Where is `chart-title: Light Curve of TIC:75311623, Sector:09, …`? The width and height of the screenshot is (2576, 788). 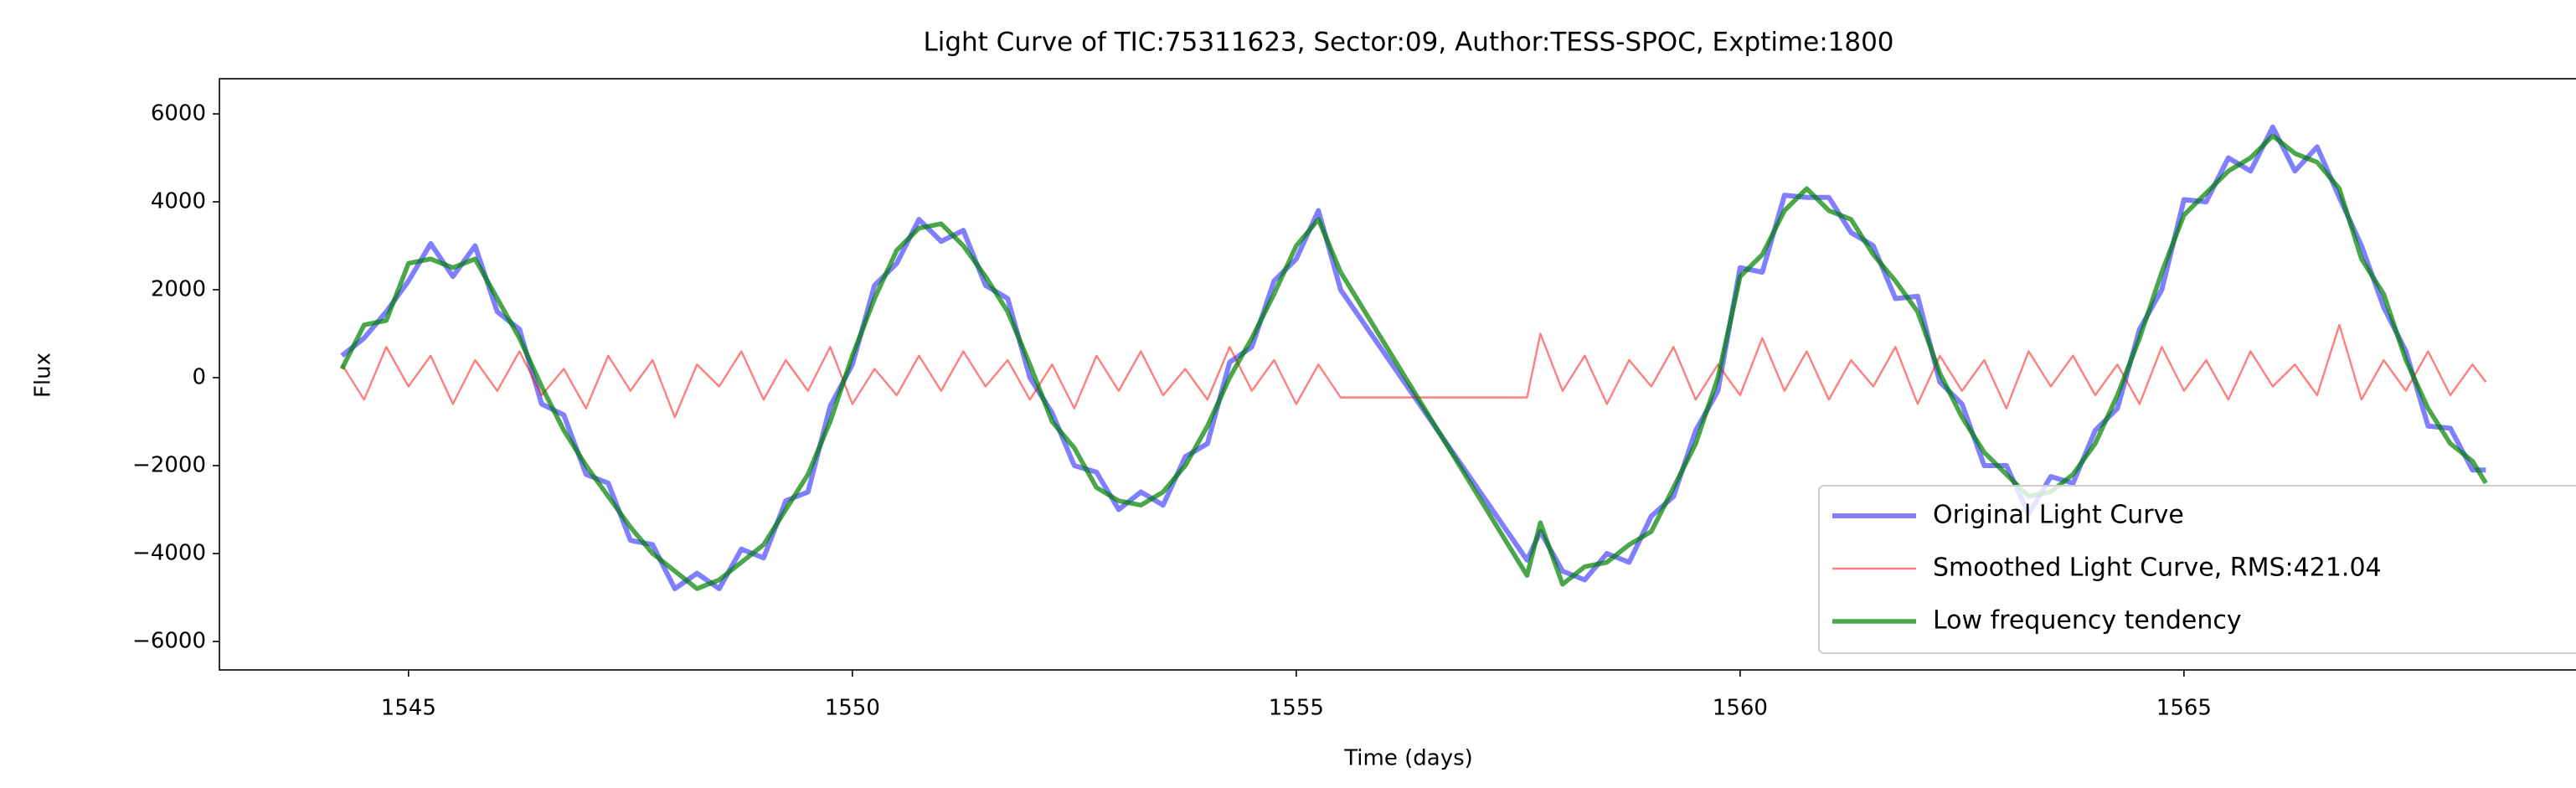
chart-title: Light Curve of TIC:75311623, Sector:09, … is located at coordinates (1408, 43).